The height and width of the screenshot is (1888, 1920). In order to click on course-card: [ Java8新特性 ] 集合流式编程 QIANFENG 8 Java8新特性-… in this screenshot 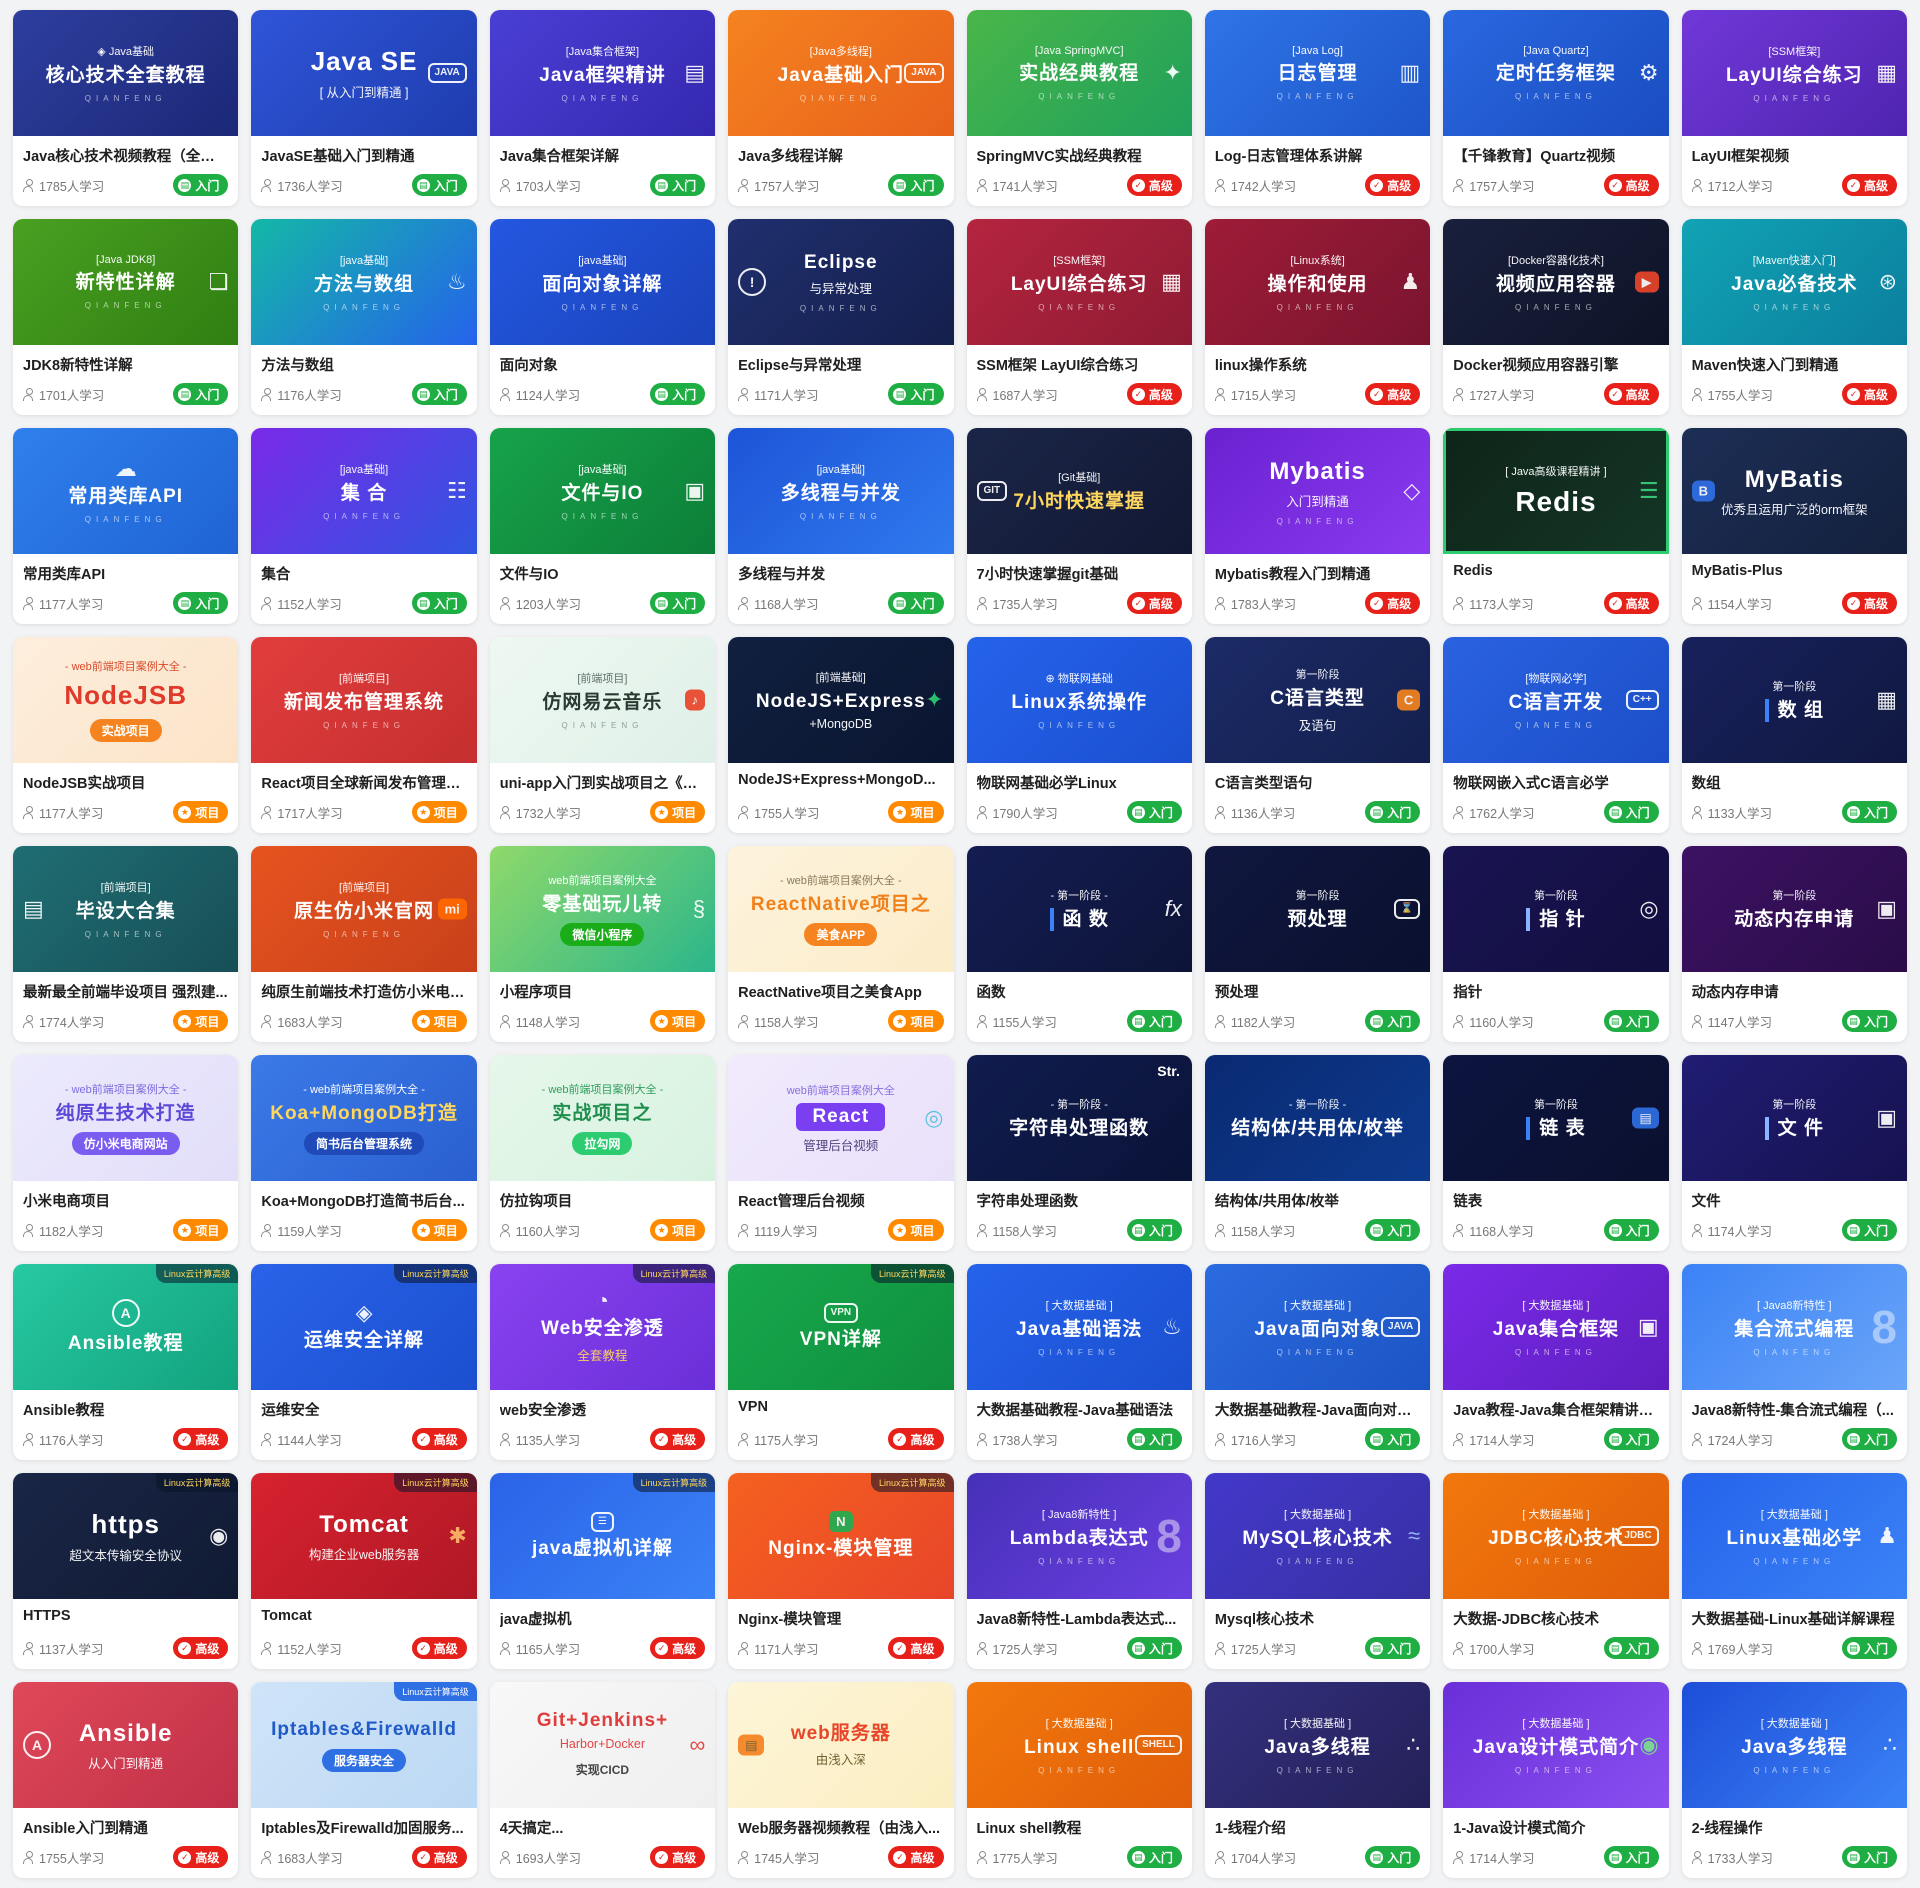, I will do `click(1794, 1362)`.